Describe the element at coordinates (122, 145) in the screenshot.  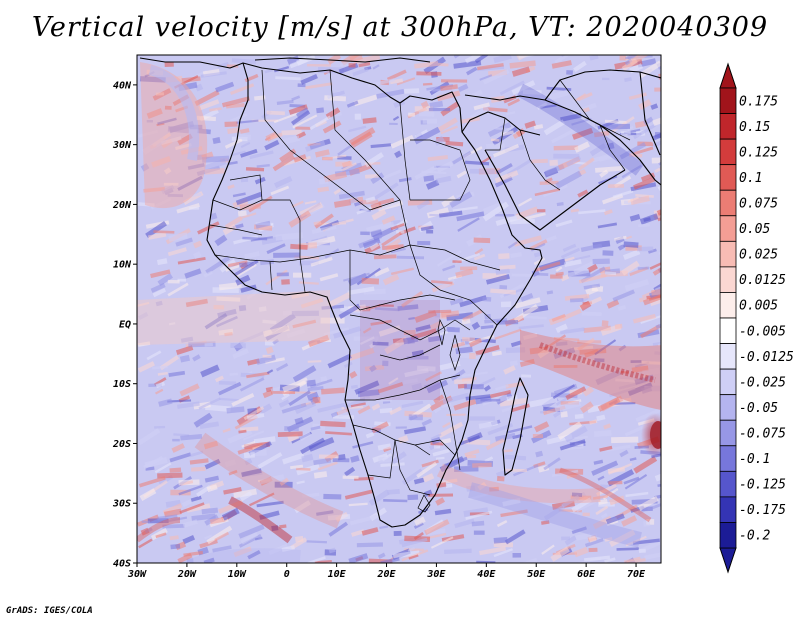
I see `lat-tick-label: 30N` at that location.